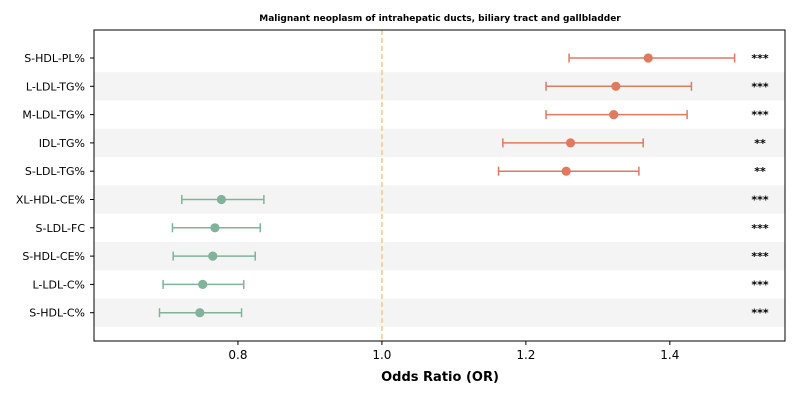 Image resolution: width=800 pixels, height=400 pixels. Describe the element at coordinates (400, 284) in the screenshot. I see `forest-row: L-LDL-C% ***` at that location.